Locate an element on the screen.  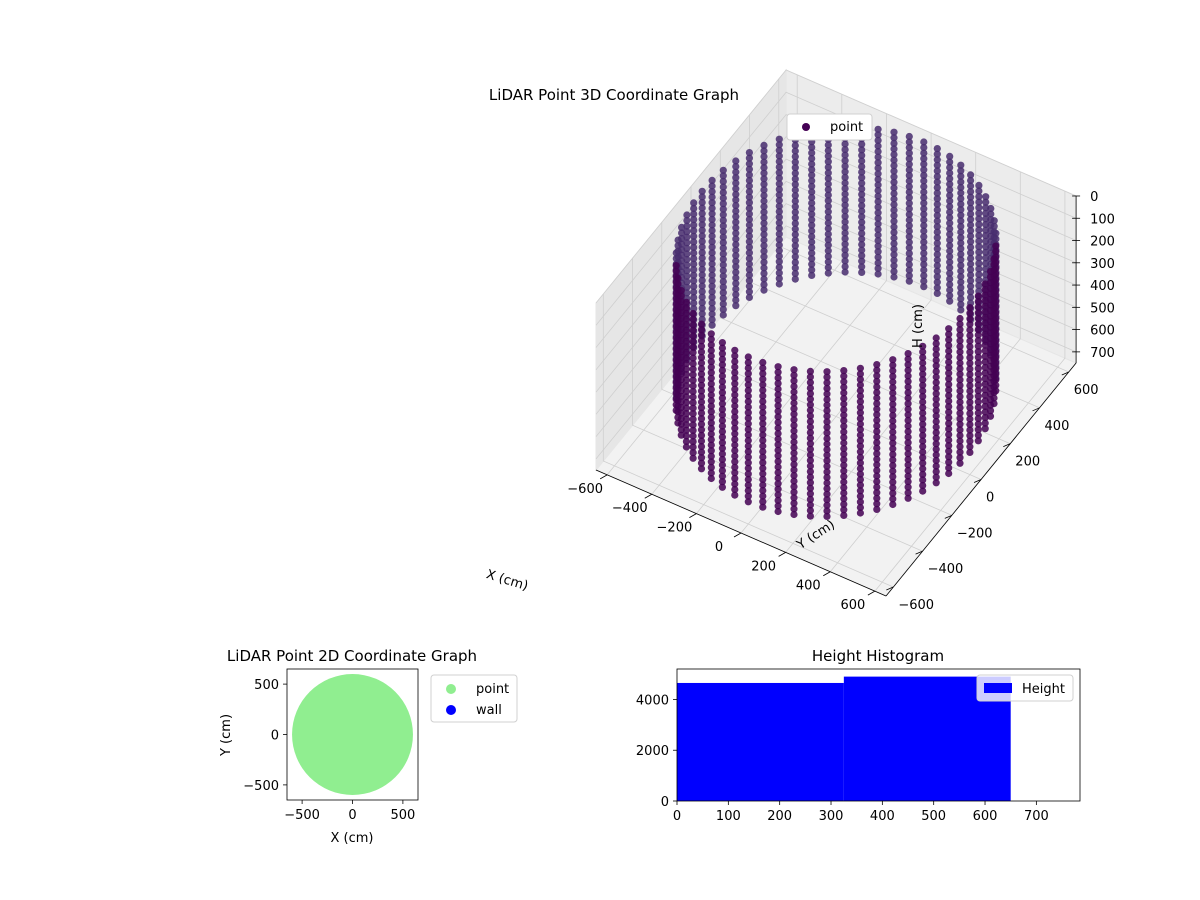
plot-3d-ytick-label: 200 is located at coordinates (1027, 462).